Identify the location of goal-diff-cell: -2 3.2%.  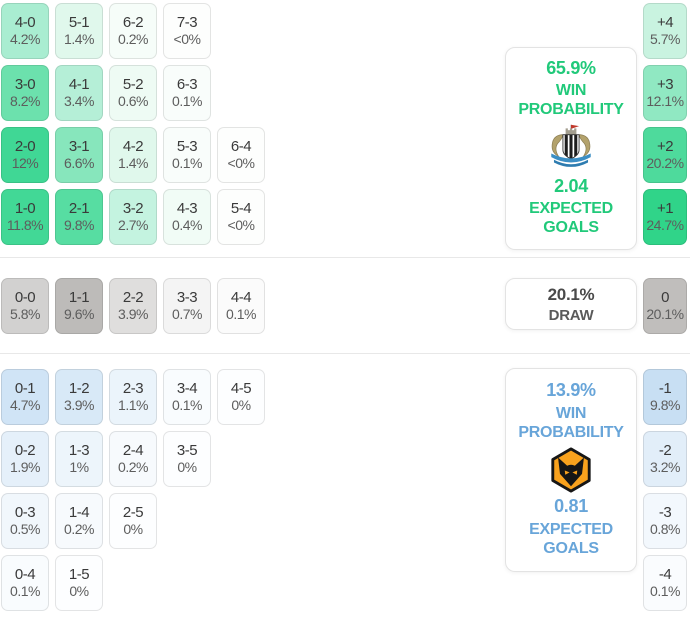
(665, 459).